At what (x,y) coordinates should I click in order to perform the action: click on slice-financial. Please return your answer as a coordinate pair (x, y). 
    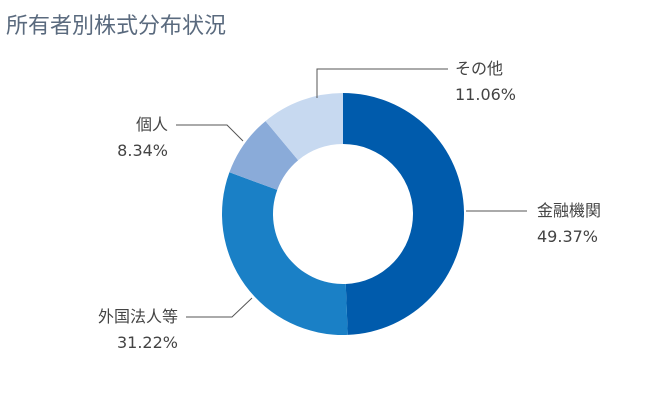
    Looking at the image, I should click on (404, 214).